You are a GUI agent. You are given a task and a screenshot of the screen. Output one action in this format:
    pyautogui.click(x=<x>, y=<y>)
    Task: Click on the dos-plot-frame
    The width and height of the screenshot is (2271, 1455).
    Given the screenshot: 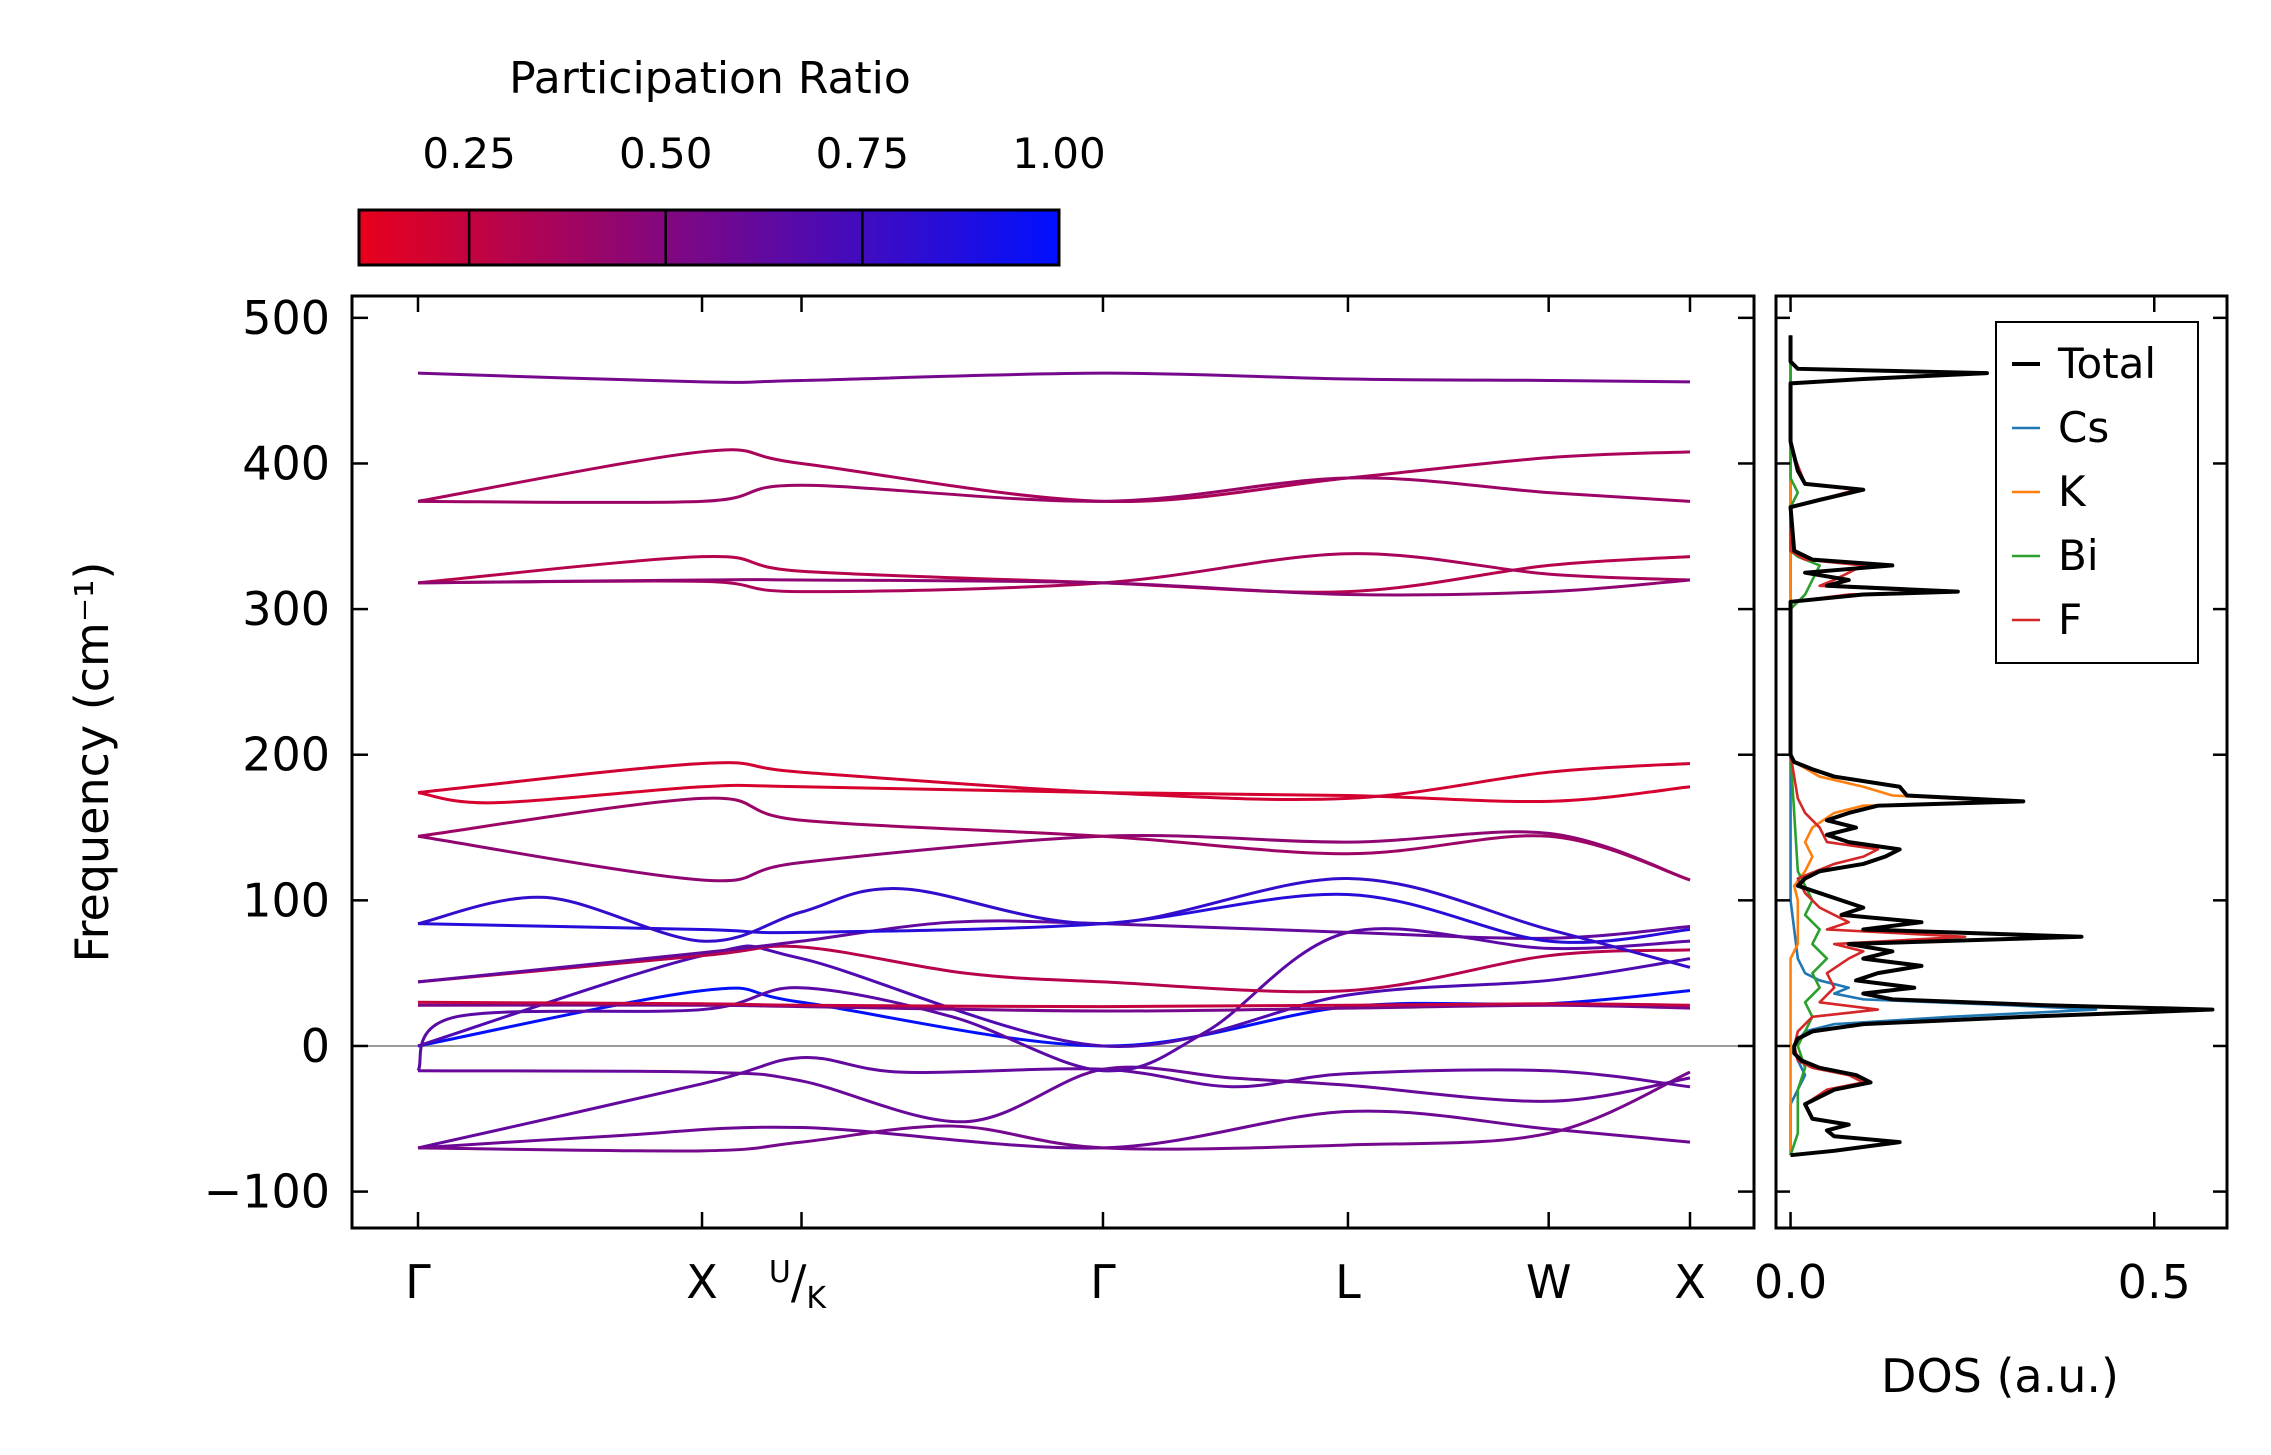 What is the action you would take?
    pyautogui.click(x=2001, y=762)
    